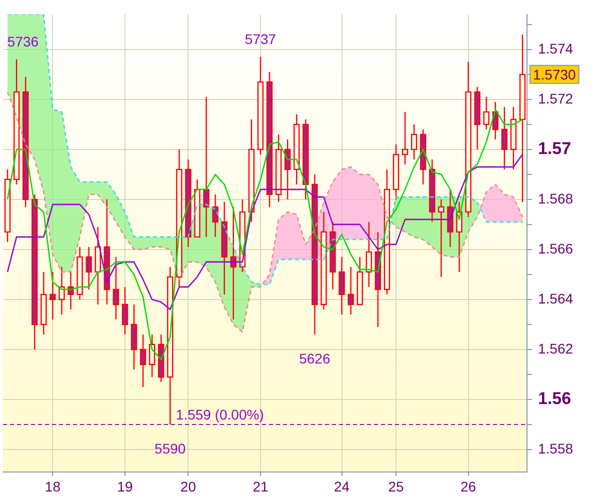 The image size is (600, 497). I want to click on text: 5590, so click(170, 448).